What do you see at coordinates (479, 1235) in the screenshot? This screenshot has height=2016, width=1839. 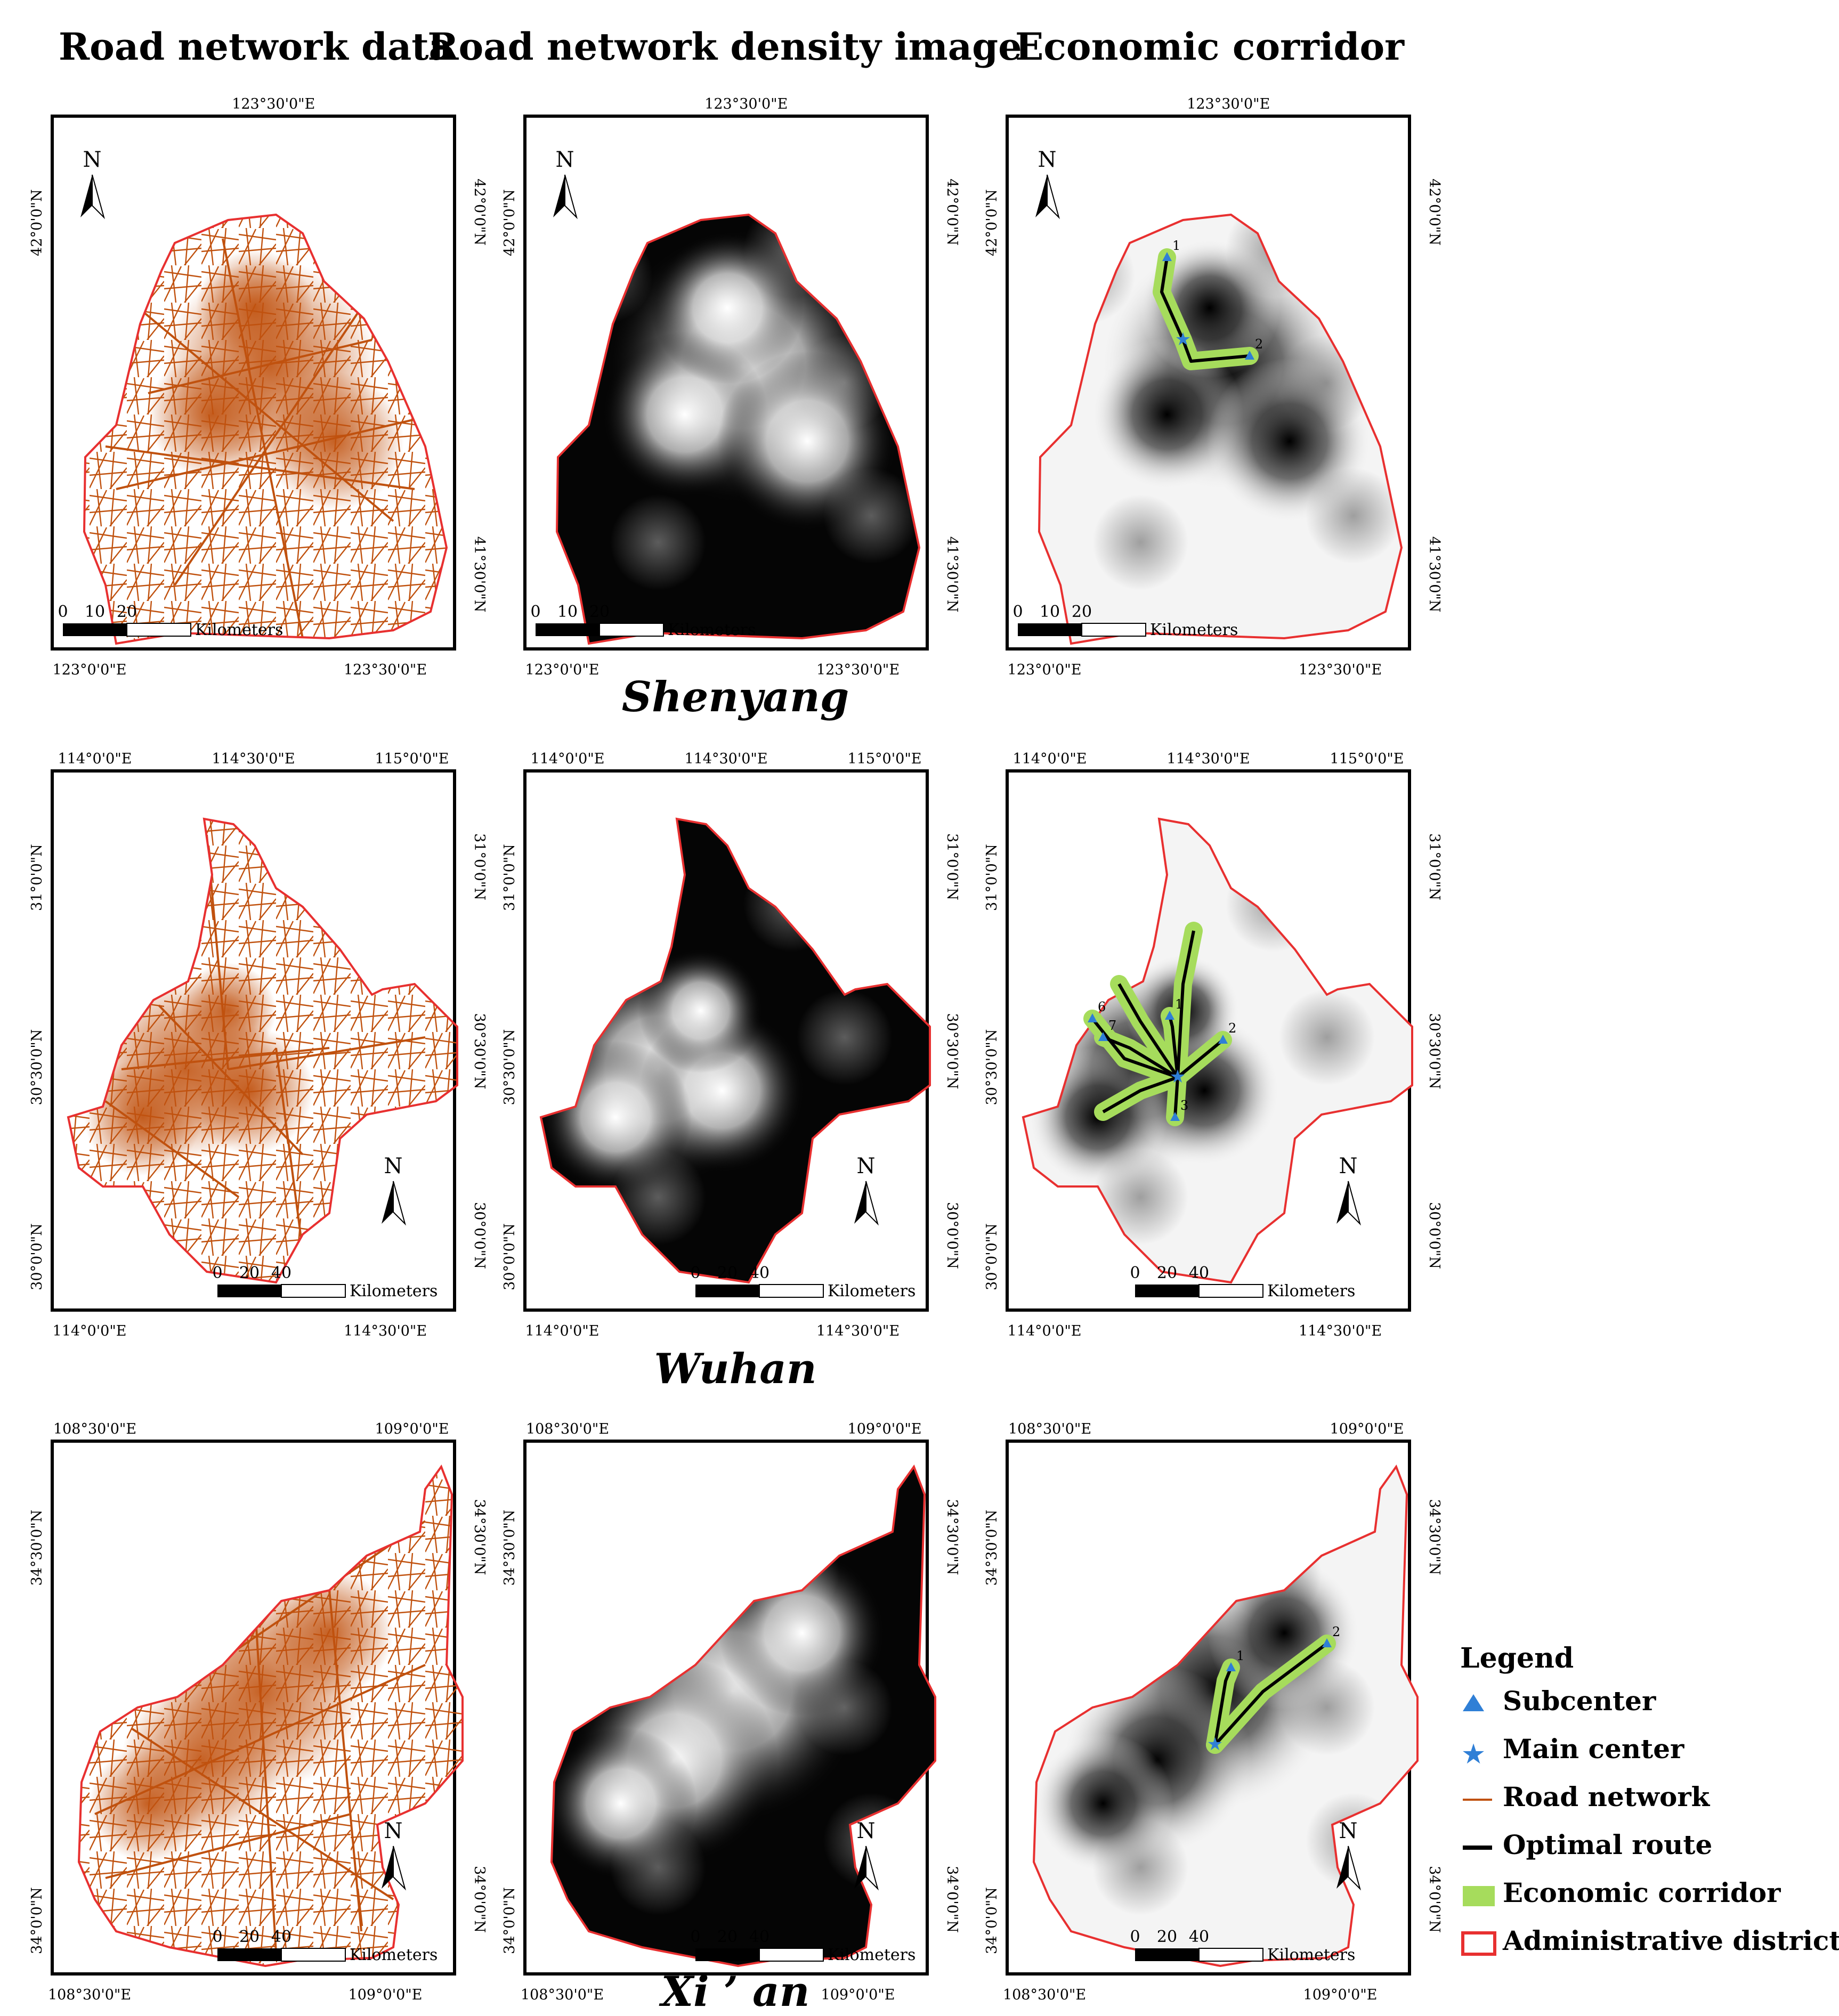 I see `right-coordinate: 30°0'0"N` at bounding box center [479, 1235].